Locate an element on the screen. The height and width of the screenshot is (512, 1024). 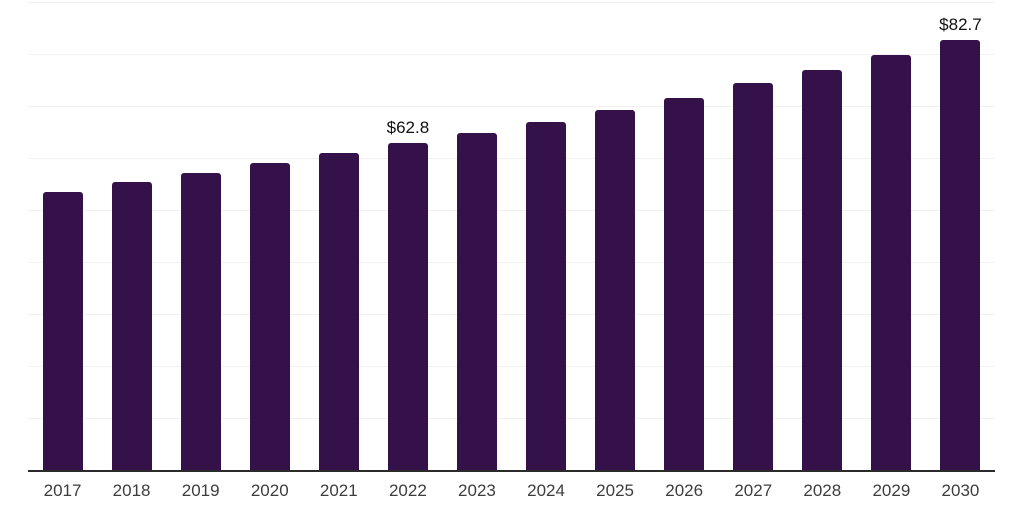
data-label-2030: $82.7 is located at coordinates (960, 24).